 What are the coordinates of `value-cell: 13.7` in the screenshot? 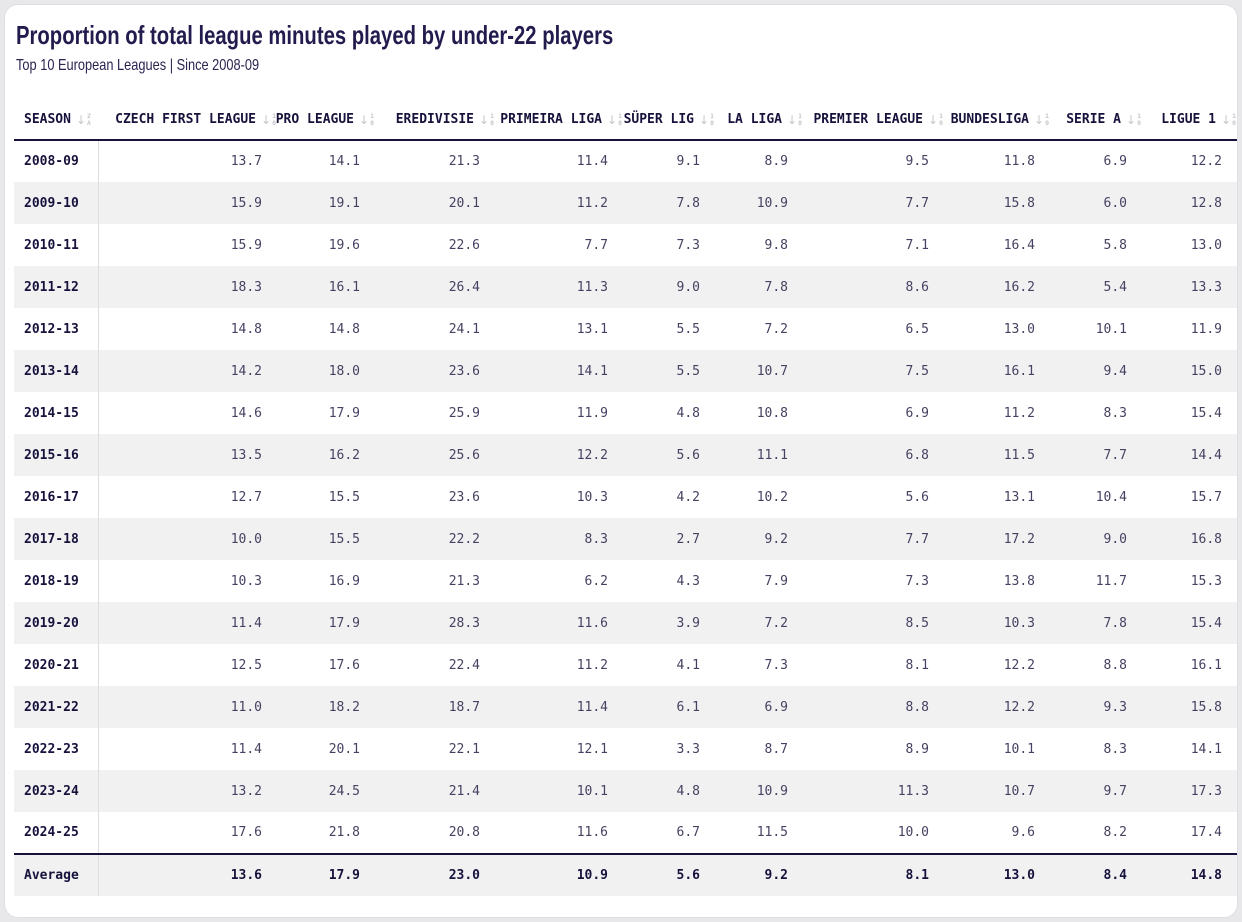 It's located at (246, 162).